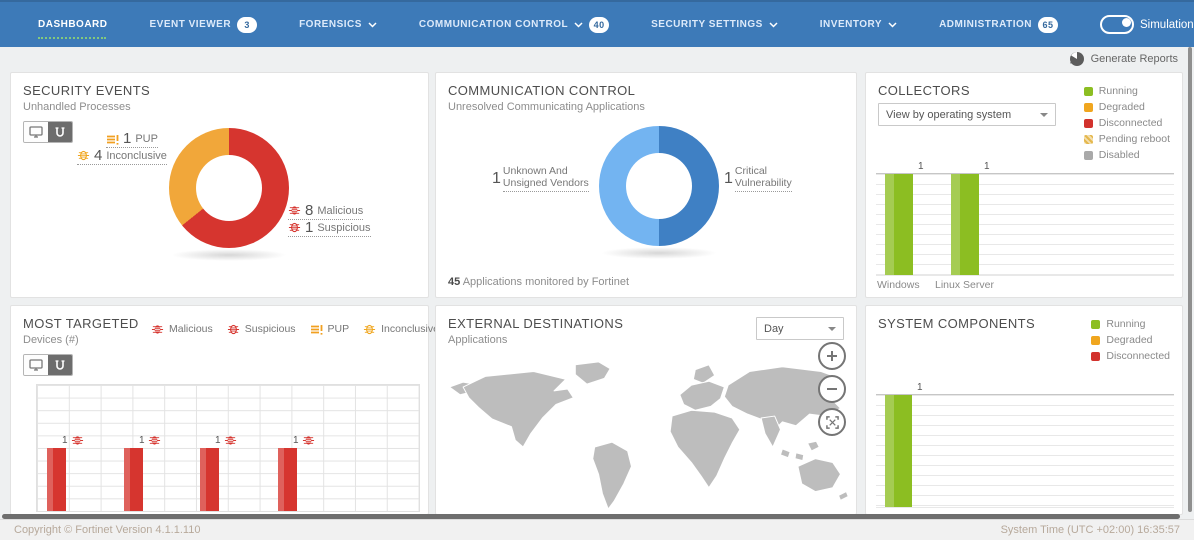 The height and width of the screenshot is (540, 1194). I want to click on bar-system-component, so click(898, 451).